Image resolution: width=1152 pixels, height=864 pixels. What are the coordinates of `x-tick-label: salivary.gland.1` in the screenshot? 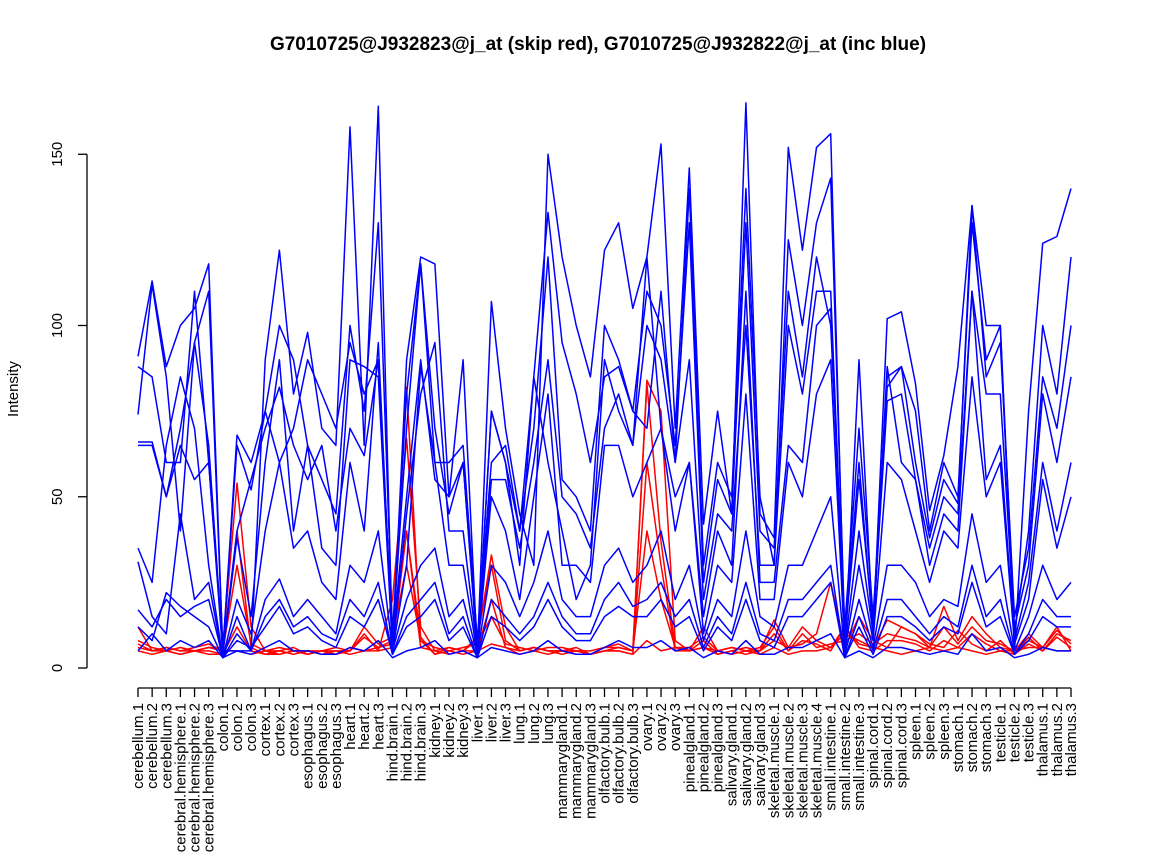 It's located at (732, 754).